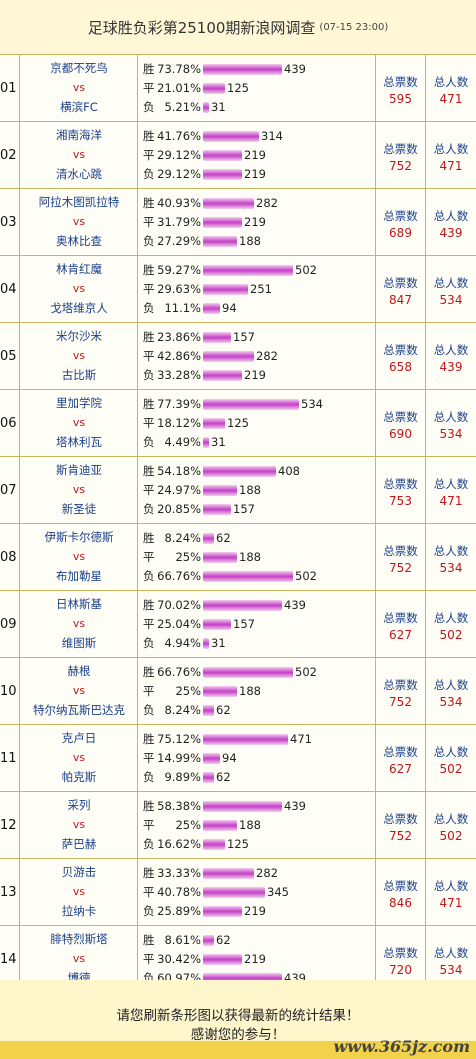 Image resolution: width=476 pixels, height=1059 pixels. What do you see at coordinates (451, 691) in the screenshot?
I see `total-people-cell: 总人数 534` at bounding box center [451, 691].